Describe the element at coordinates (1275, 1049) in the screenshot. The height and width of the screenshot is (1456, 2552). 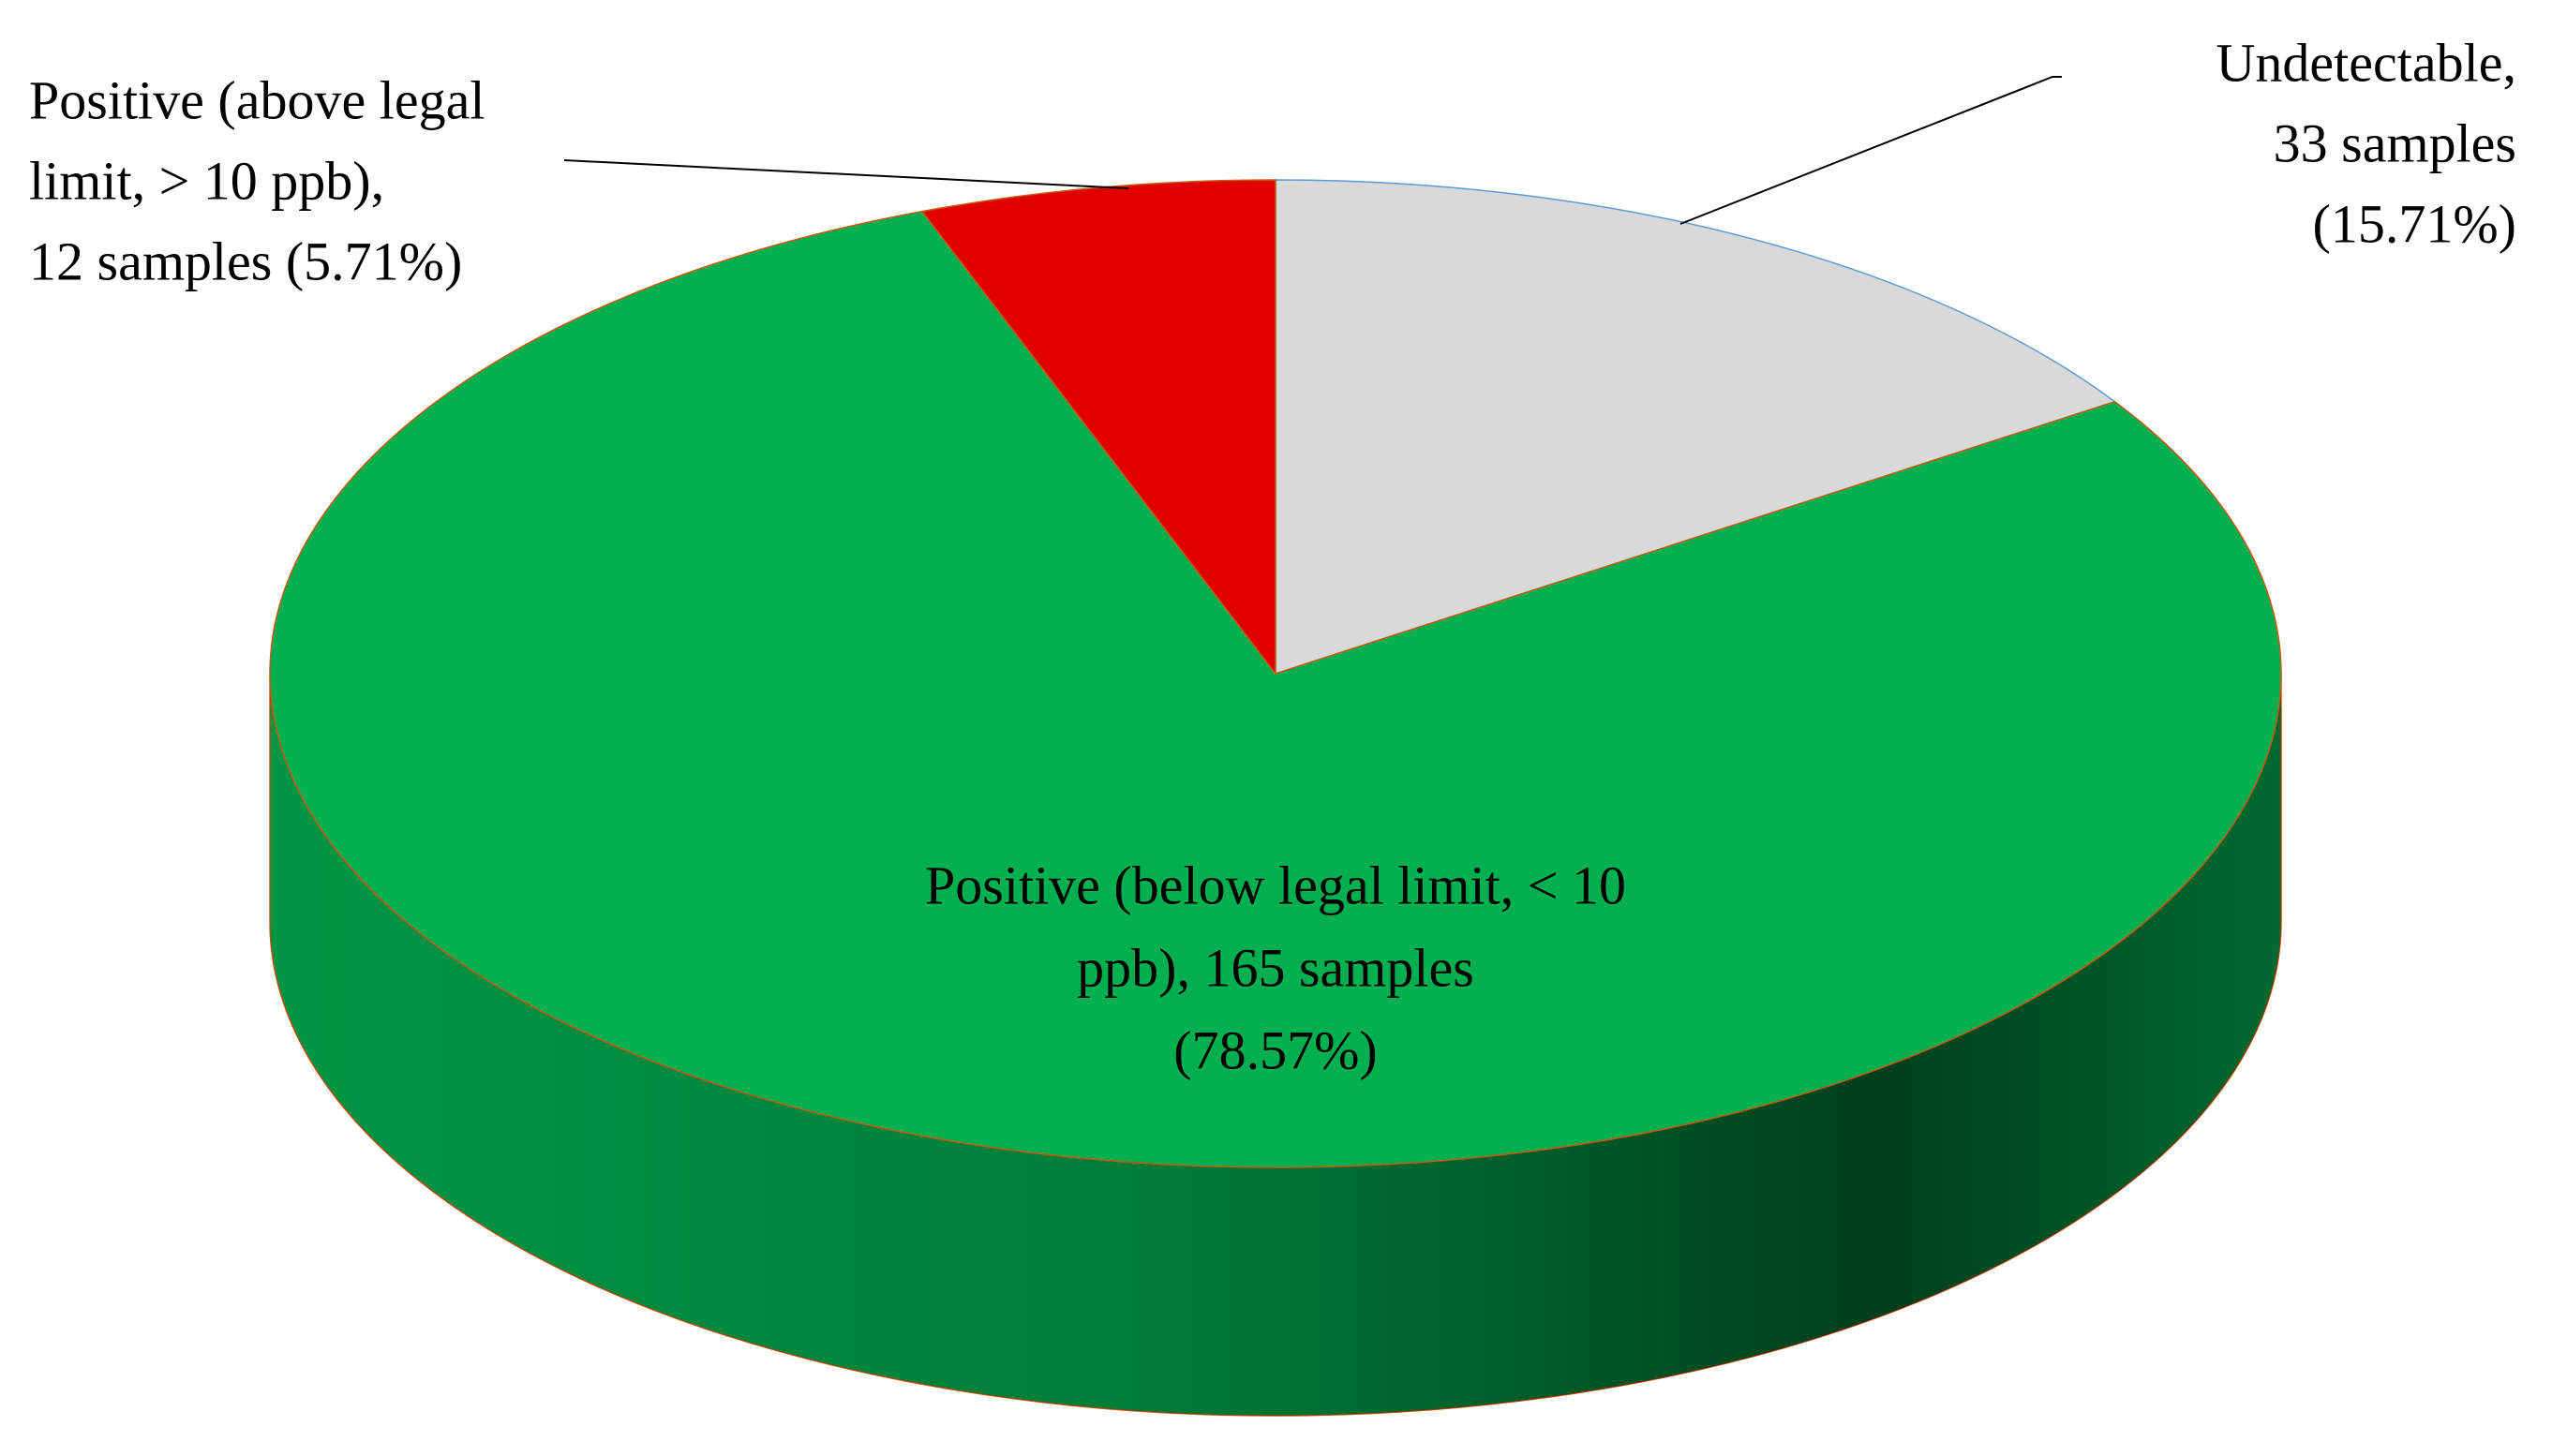
I see `slice-label: (78.57%)` at that location.